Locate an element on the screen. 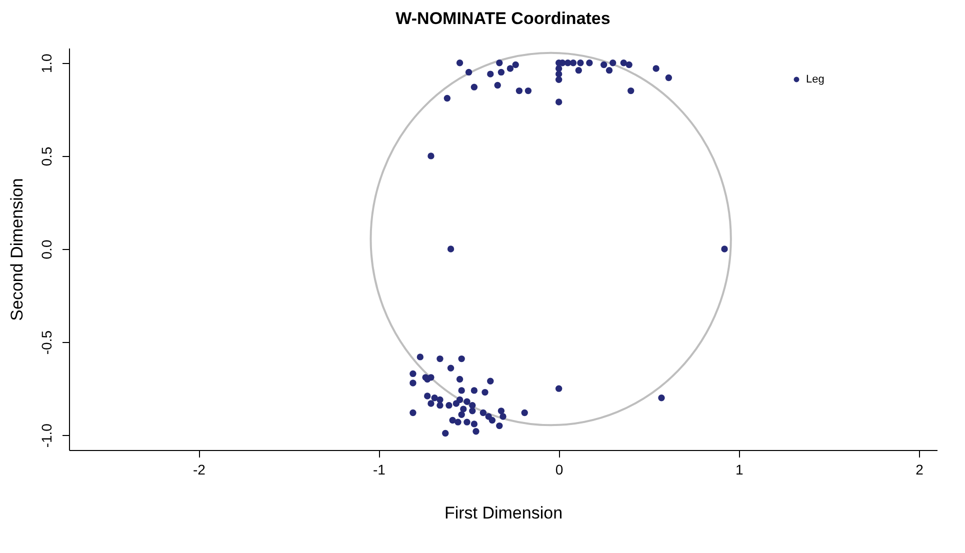  y-axis-title: Second Dimension is located at coordinates (17, 249).